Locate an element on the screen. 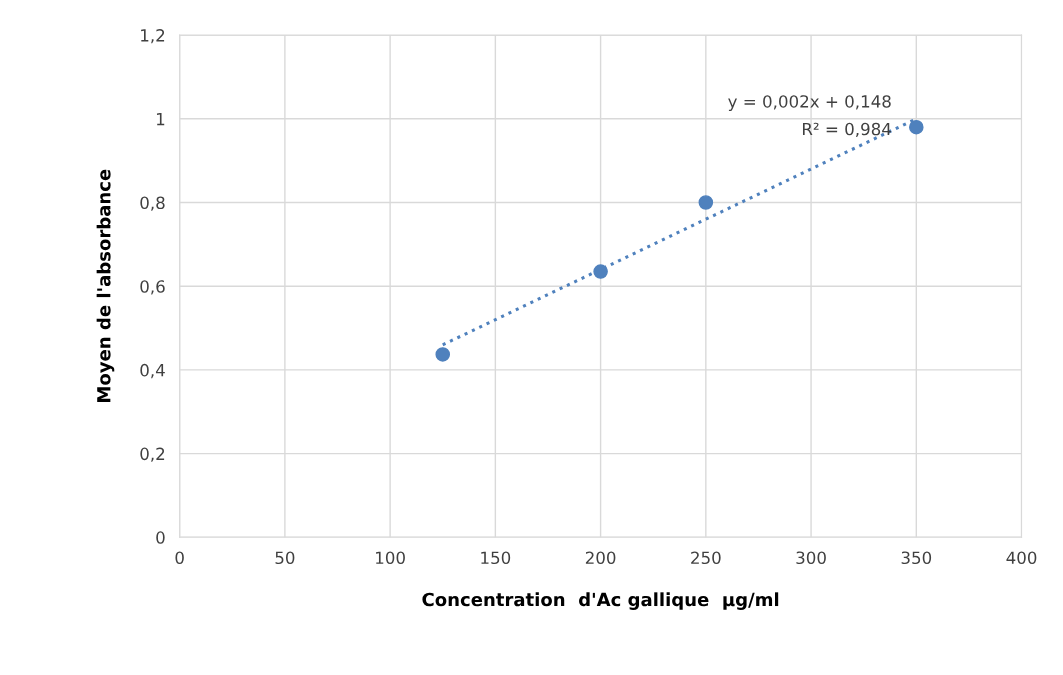  x-tick-label: 0 is located at coordinates (179, 558).